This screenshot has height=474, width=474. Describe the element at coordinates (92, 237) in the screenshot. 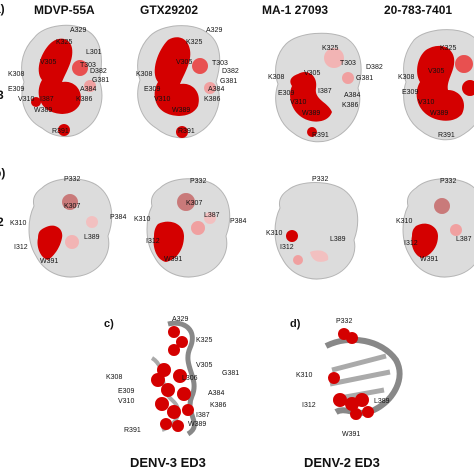

I see `label-b1: L389` at that location.